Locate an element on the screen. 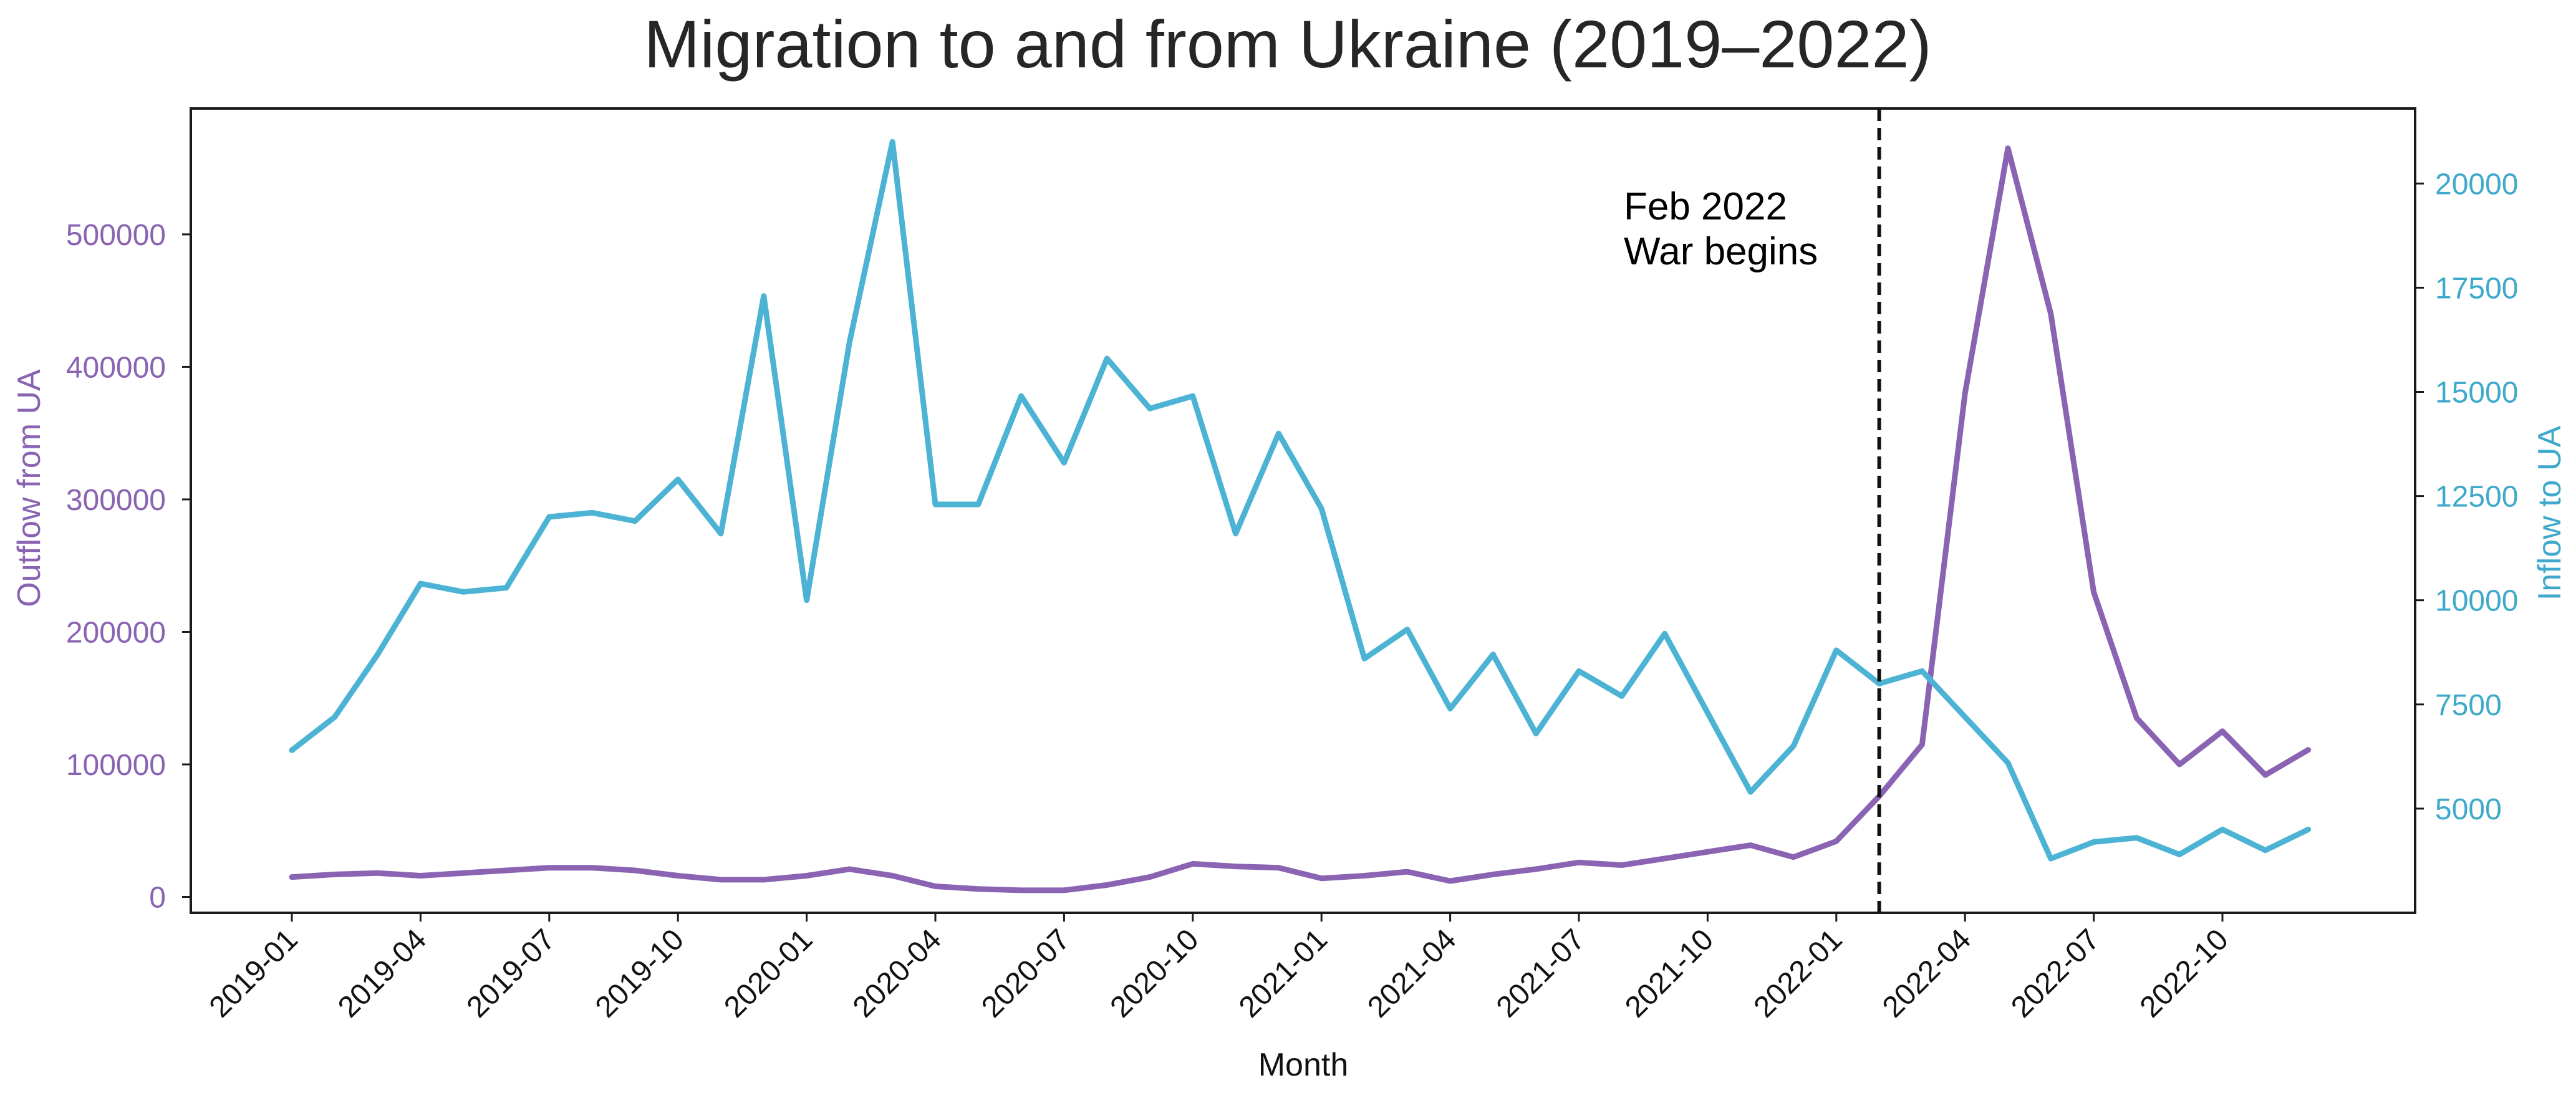 The height and width of the screenshot is (1098, 2576). annotation-text: Feb 2022 is located at coordinates (1705, 206).